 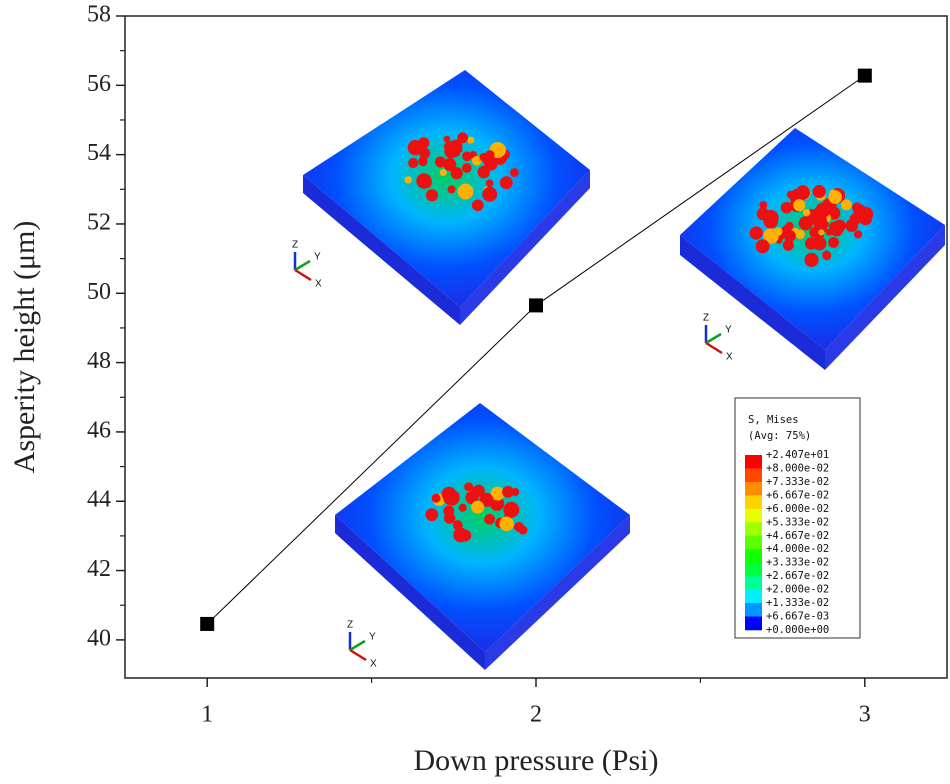 I want to click on y-tick-label: 58, so click(x=99, y=15).